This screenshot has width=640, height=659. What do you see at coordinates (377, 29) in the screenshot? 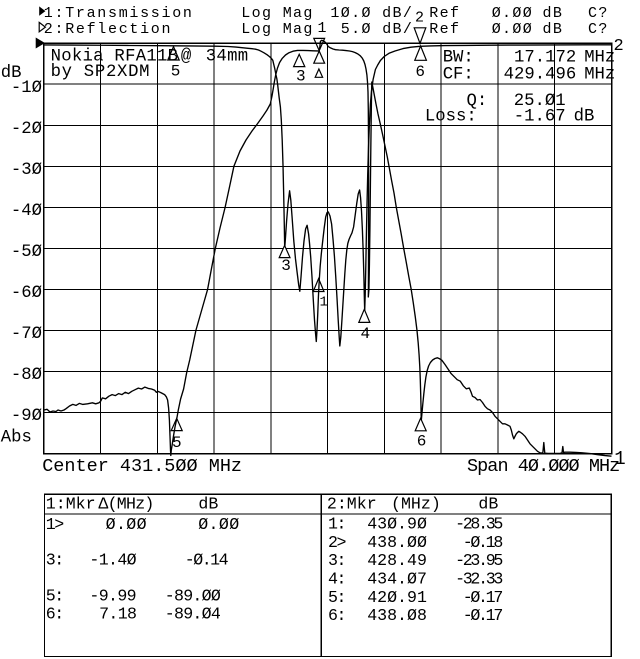
I see `svg-text: 5.Ø dB/` at bounding box center [377, 29].